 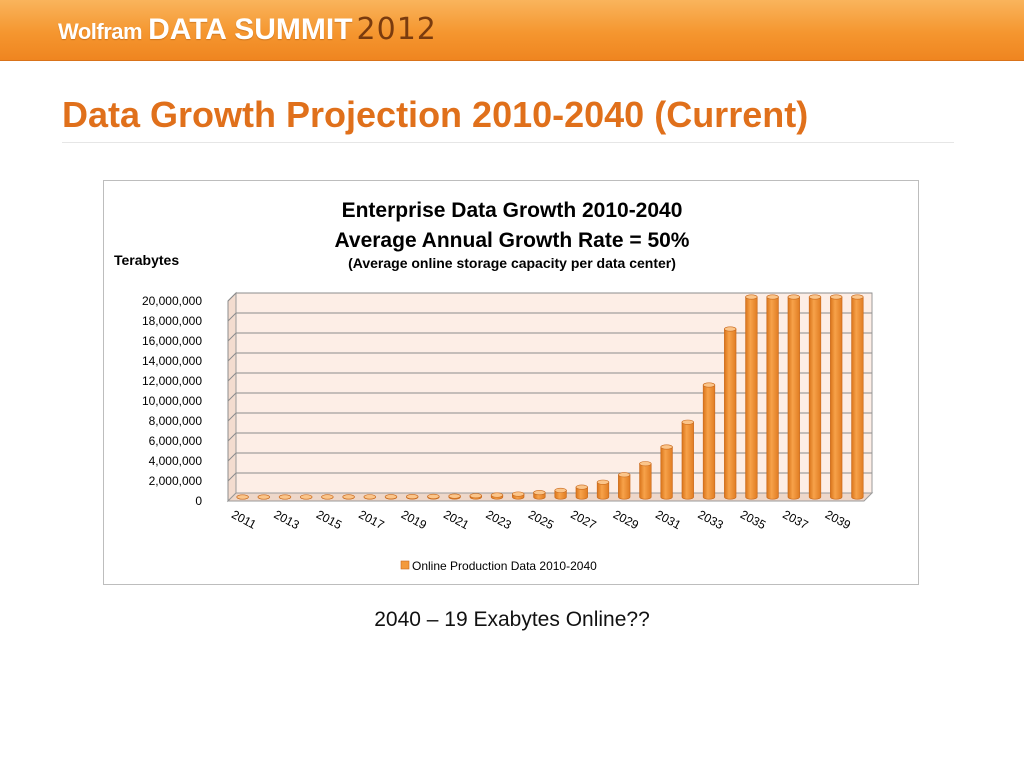 What do you see at coordinates (176, 421) in the screenshot?
I see `y-tick-label: 8,000,000` at bounding box center [176, 421].